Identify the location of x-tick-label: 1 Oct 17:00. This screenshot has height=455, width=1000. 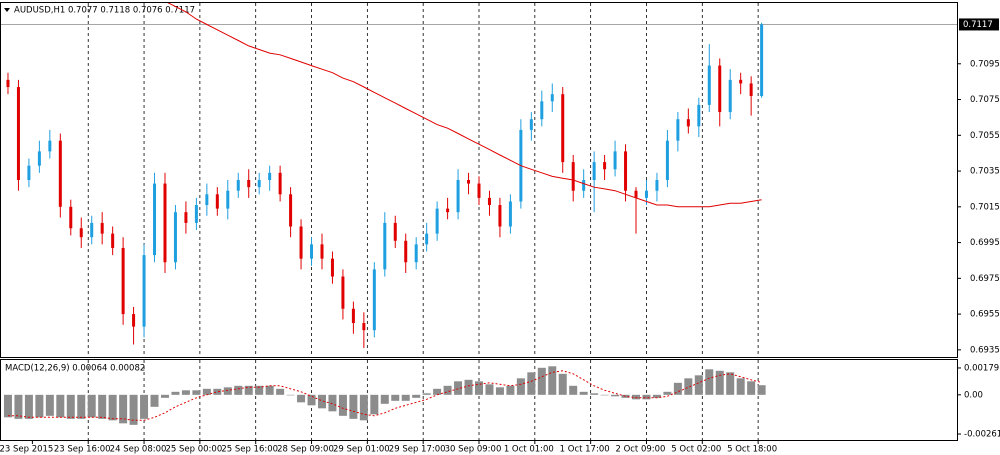
(585, 450).